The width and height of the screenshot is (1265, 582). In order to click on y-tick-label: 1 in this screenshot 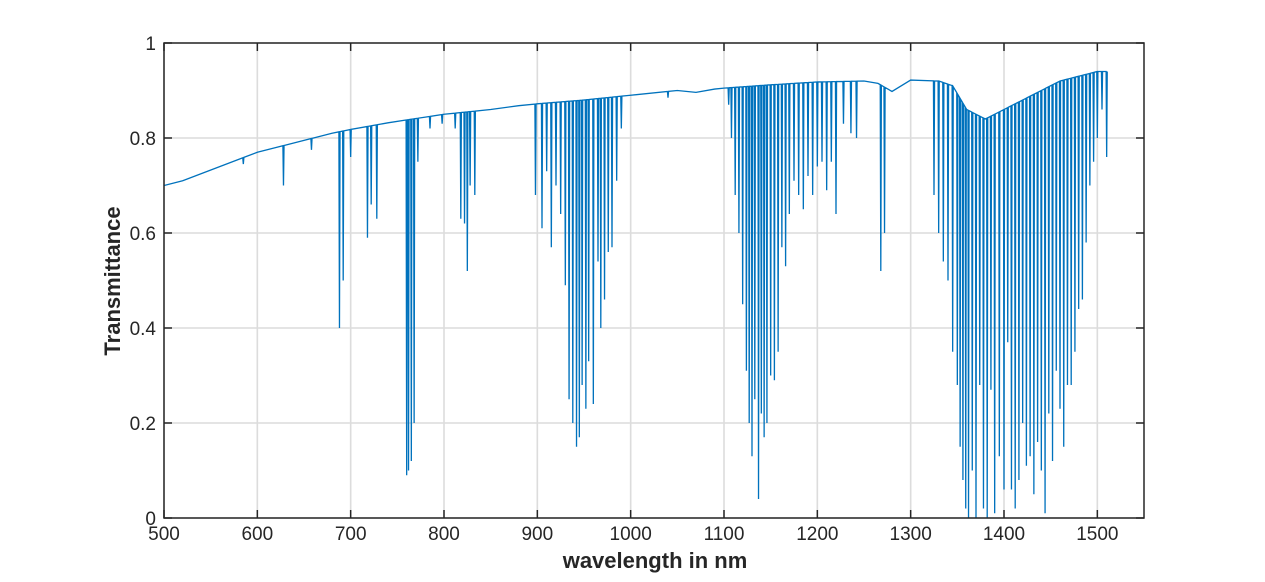, I will do `click(150, 44)`.